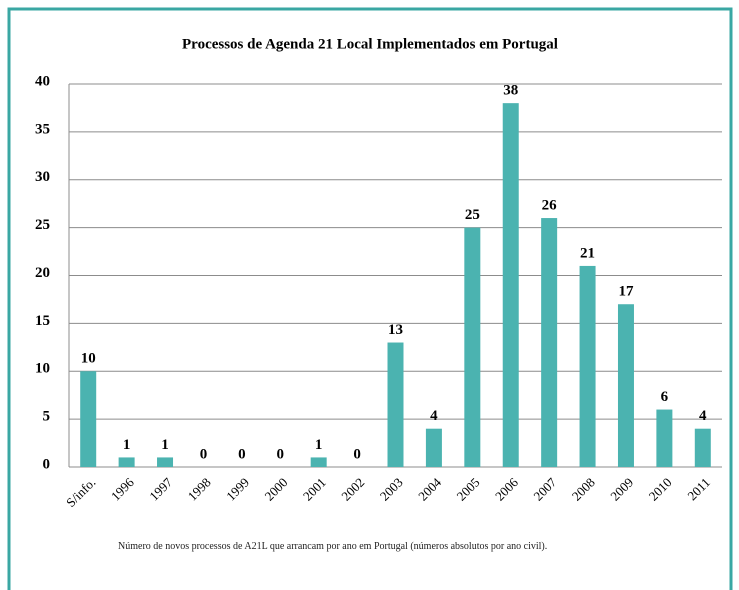 The height and width of the screenshot is (590, 739). Describe the element at coordinates (199, 489) in the screenshot. I see `x-tick-label: 1998` at that location.